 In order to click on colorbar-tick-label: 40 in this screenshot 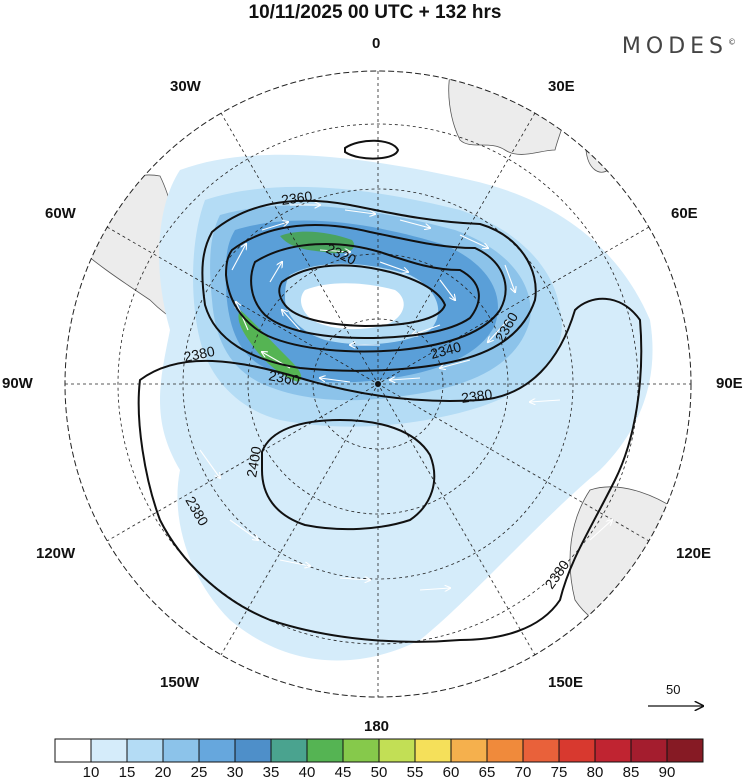, I will do `click(307, 772)`.